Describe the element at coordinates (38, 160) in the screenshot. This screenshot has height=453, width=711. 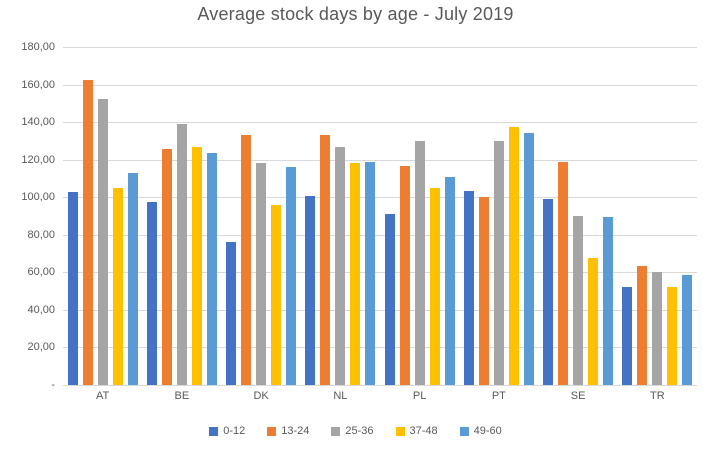
I see `y-tick-label: 120,00` at that location.